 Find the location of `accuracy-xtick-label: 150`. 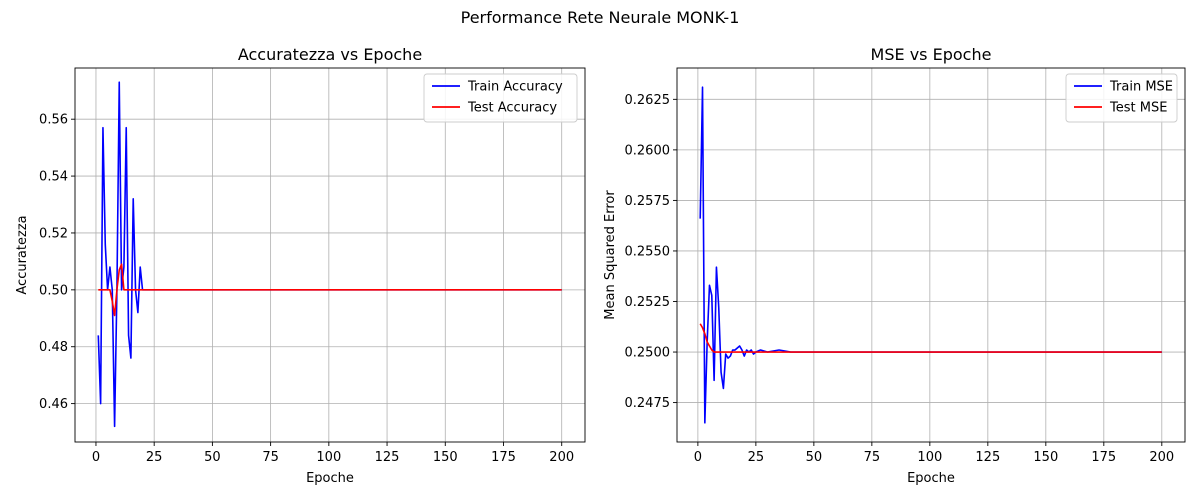

accuracy-xtick-label: 150 is located at coordinates (445, 457).